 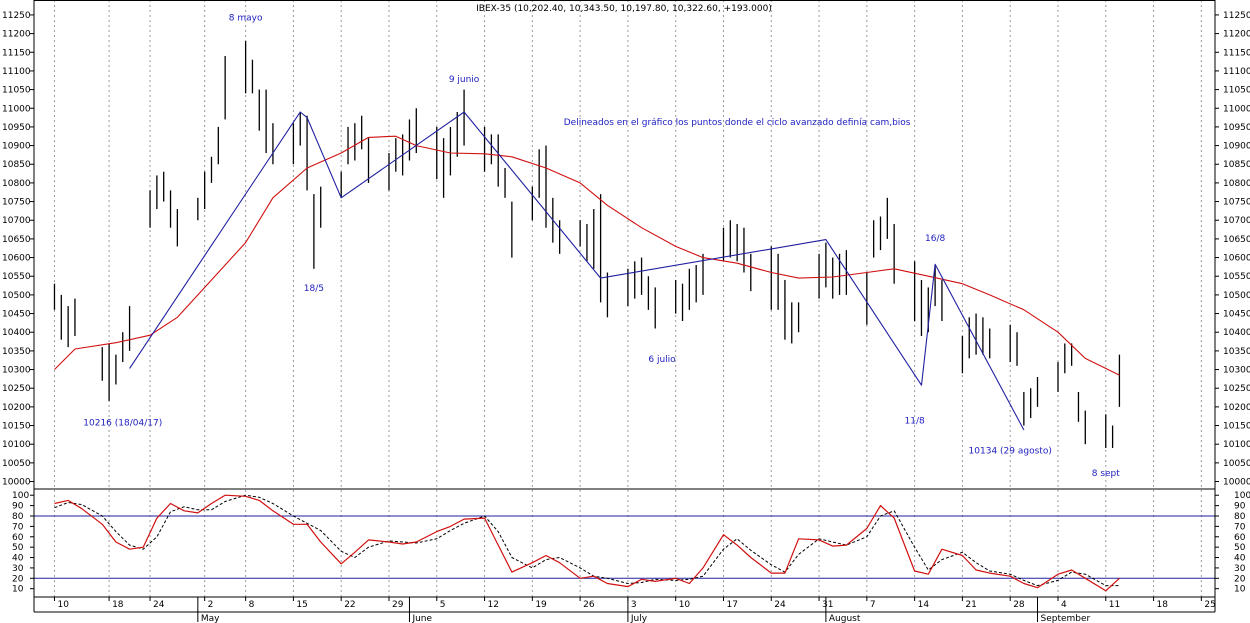 I want to click on price-tick-label: 10000, so click(x=16, y=483).